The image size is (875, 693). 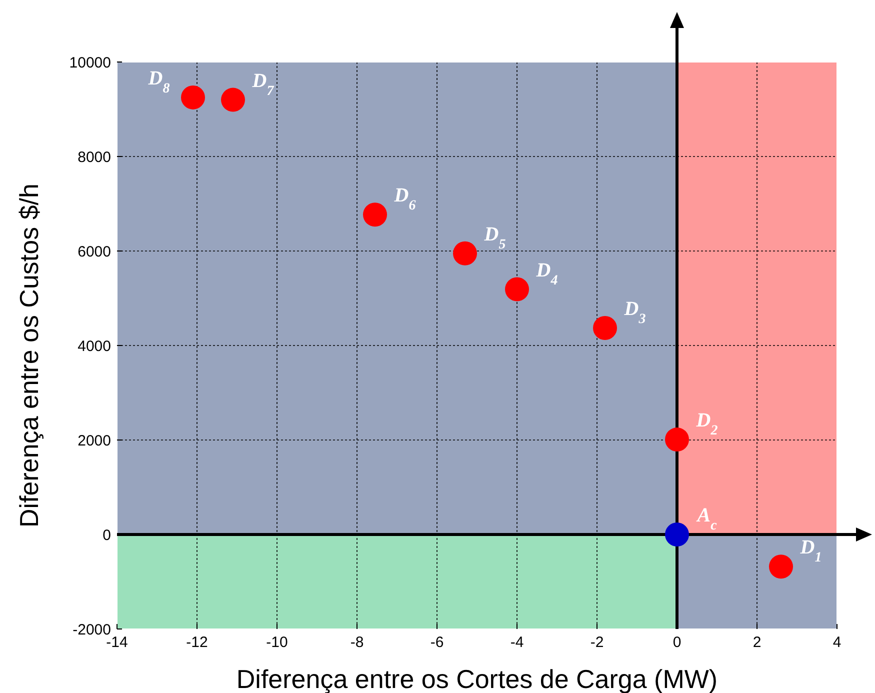 I want to click on x-tick-label: -2, so click(x=597, y=642).